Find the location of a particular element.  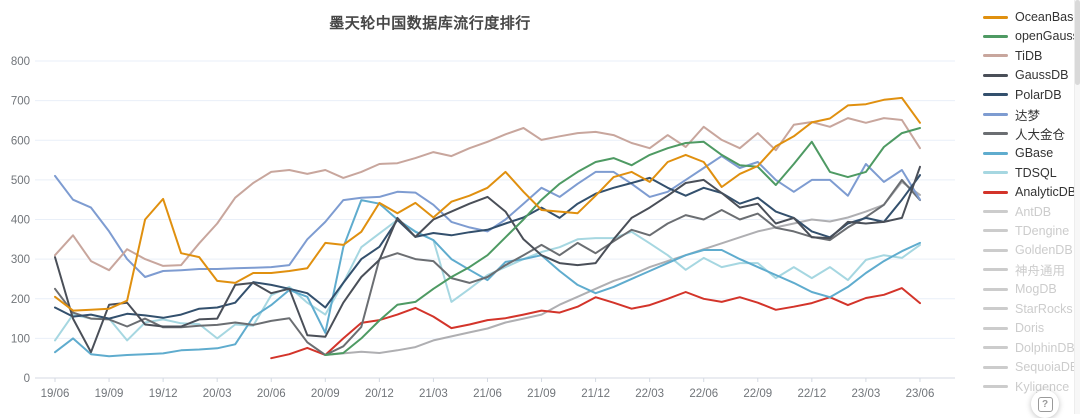

scrollbar-track is located at coordinates (1077, 207).